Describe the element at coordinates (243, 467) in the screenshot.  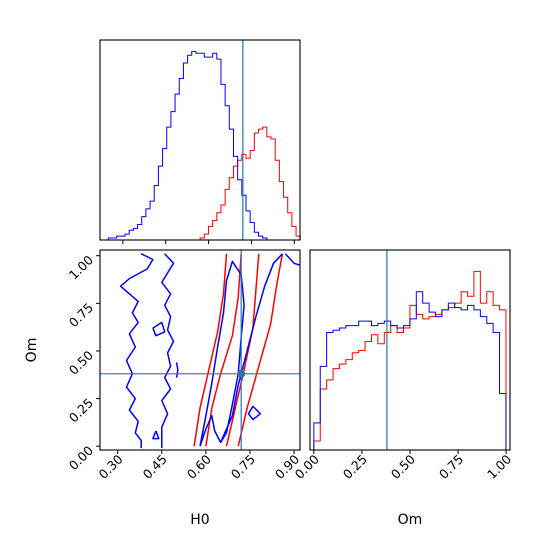
I see `h0-x-tick-label: 0.75` at that location.